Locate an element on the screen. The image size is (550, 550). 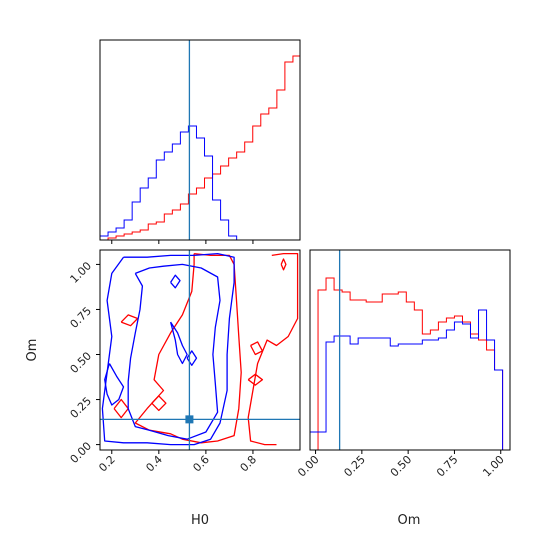
contour-clip-group is located at coordinates (200, 350).